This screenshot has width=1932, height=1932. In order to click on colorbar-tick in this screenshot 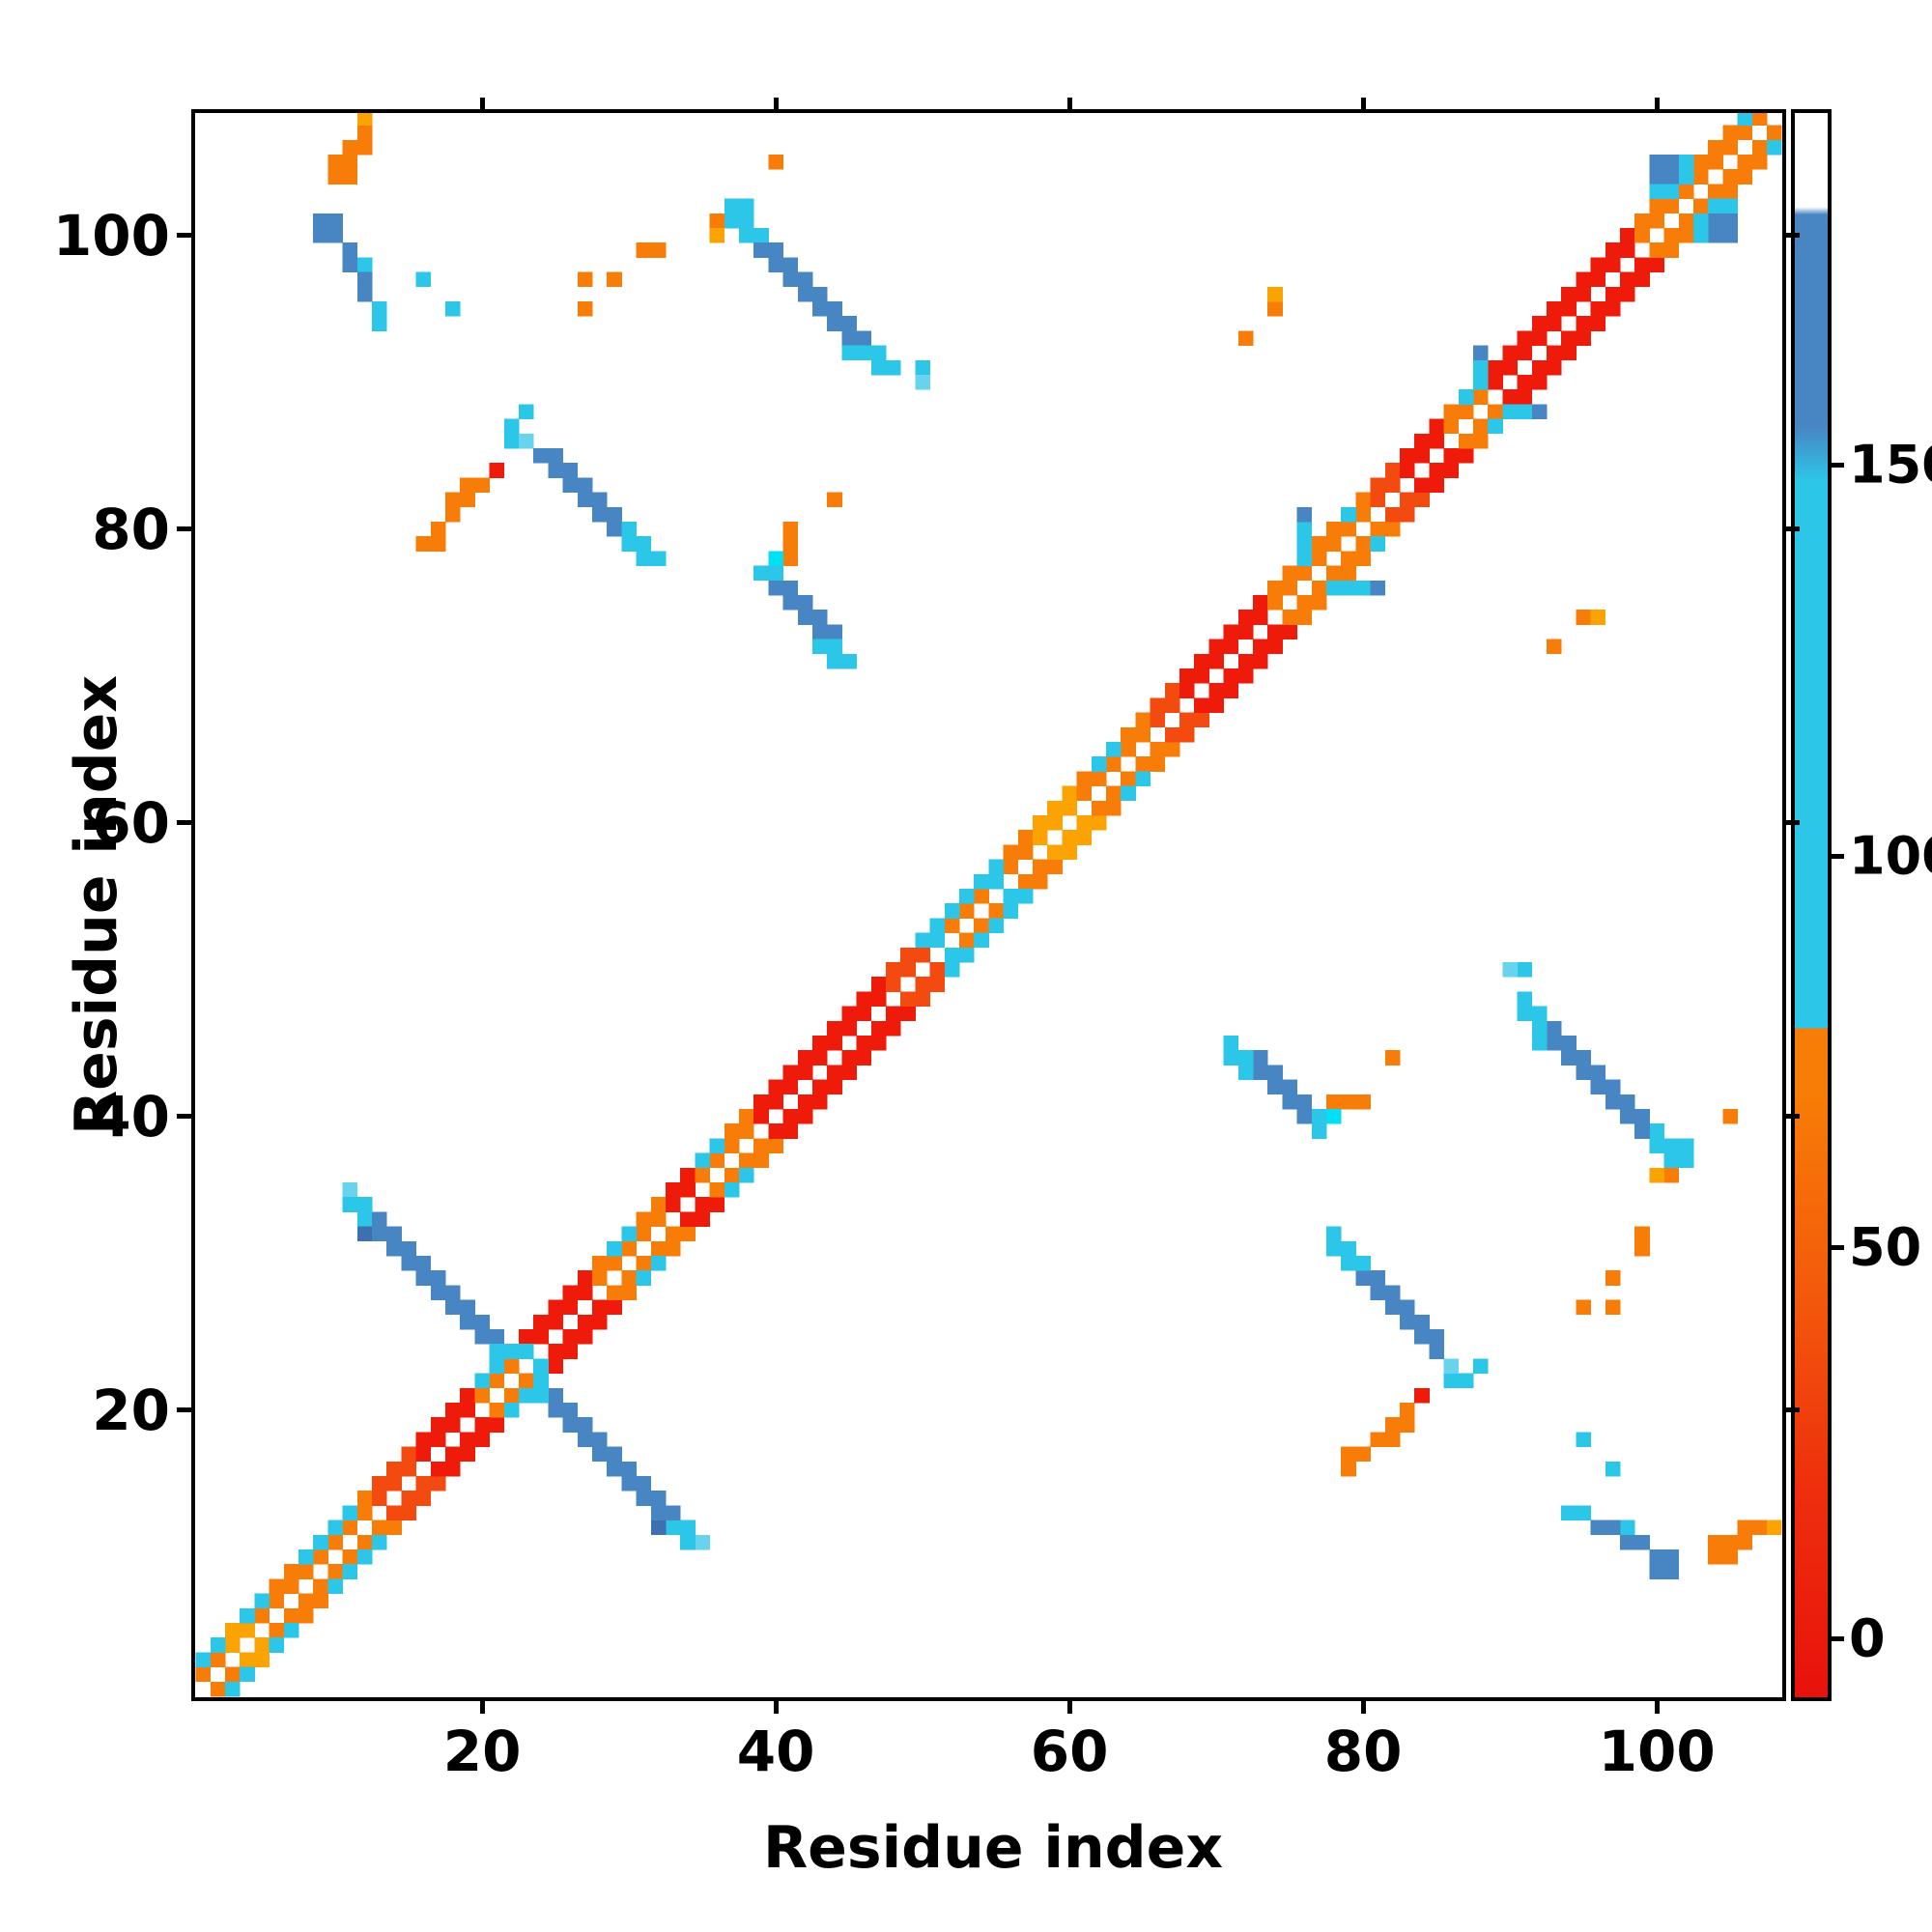, I will do `click(1838, 1638)`.